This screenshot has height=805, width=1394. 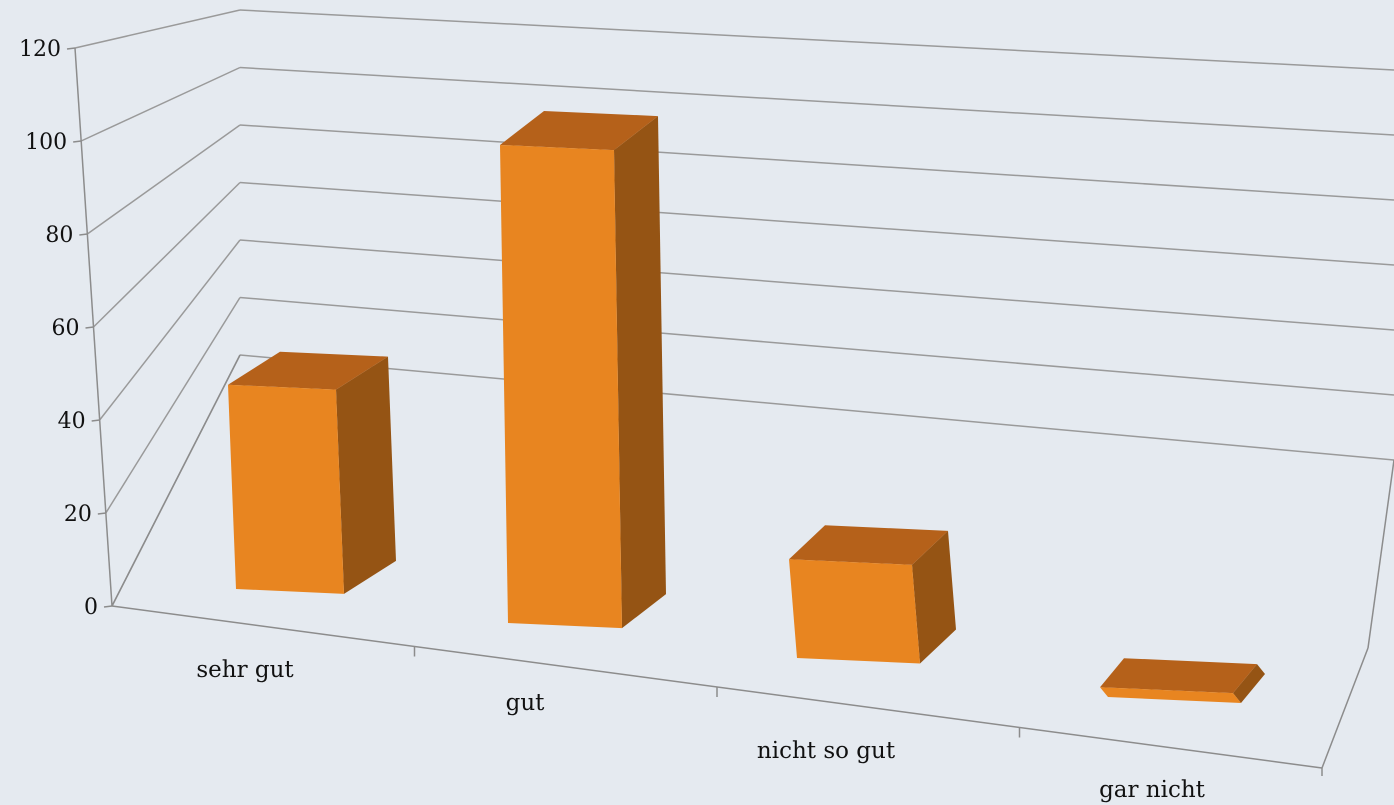 What do you see at coordinates (526, 703) in the screenshot?
I see `x-tick-label-1: gut` at bounding box center [526, 703].